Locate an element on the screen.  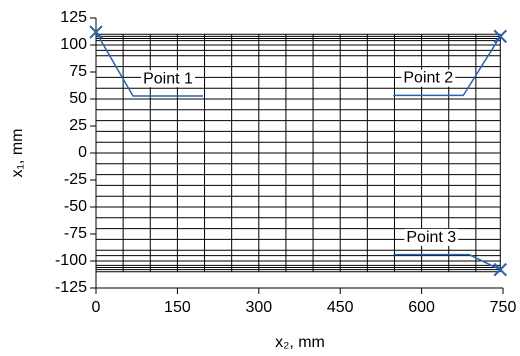
y-tick-label: 0 is located at coordinates (82, 152).